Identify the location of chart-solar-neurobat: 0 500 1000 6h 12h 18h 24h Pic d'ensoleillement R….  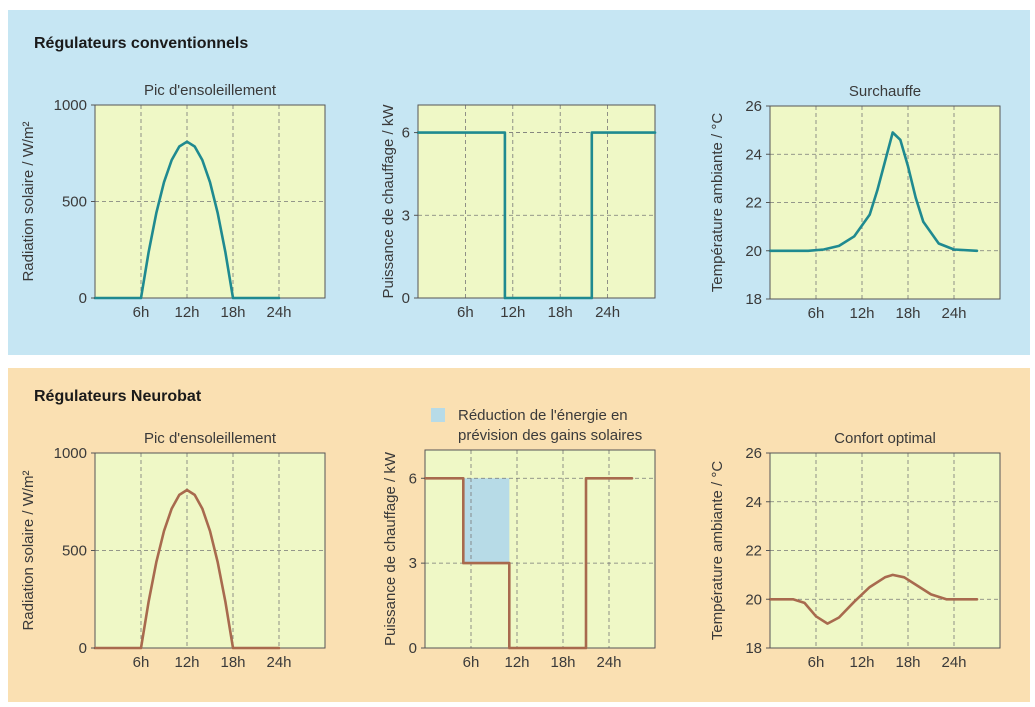
(173, 550).